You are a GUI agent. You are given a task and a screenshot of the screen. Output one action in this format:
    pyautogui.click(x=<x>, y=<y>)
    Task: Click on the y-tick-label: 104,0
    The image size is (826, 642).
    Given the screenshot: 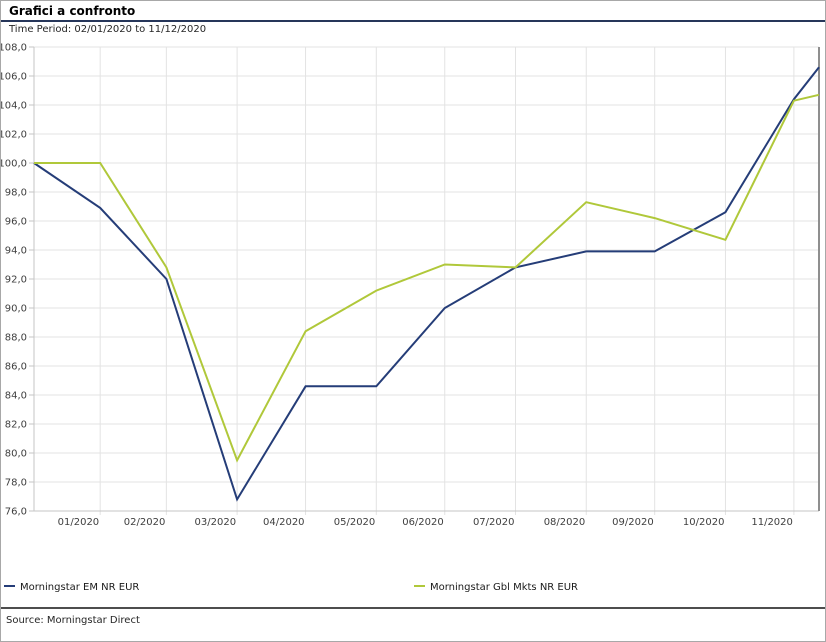 What is the action you would take?
    pyautogui.click(x=14, y=106)
    